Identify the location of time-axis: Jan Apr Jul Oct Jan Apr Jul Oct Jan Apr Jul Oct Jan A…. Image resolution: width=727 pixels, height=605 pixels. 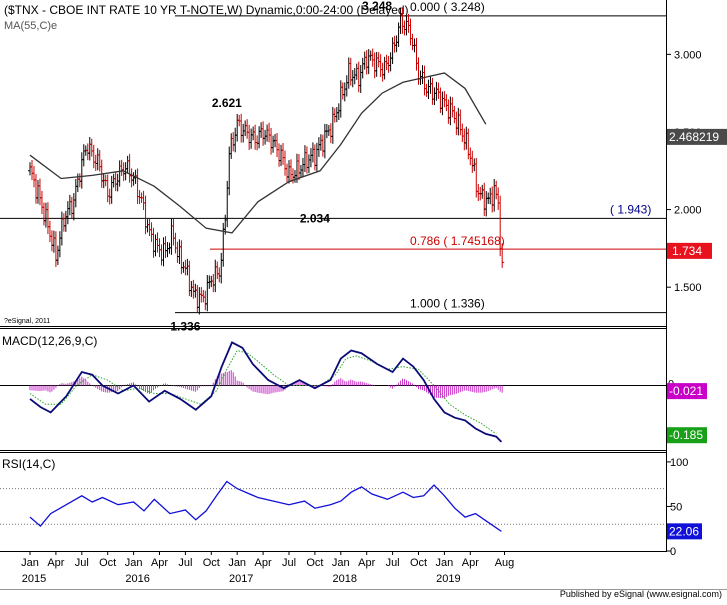
(267, 568).